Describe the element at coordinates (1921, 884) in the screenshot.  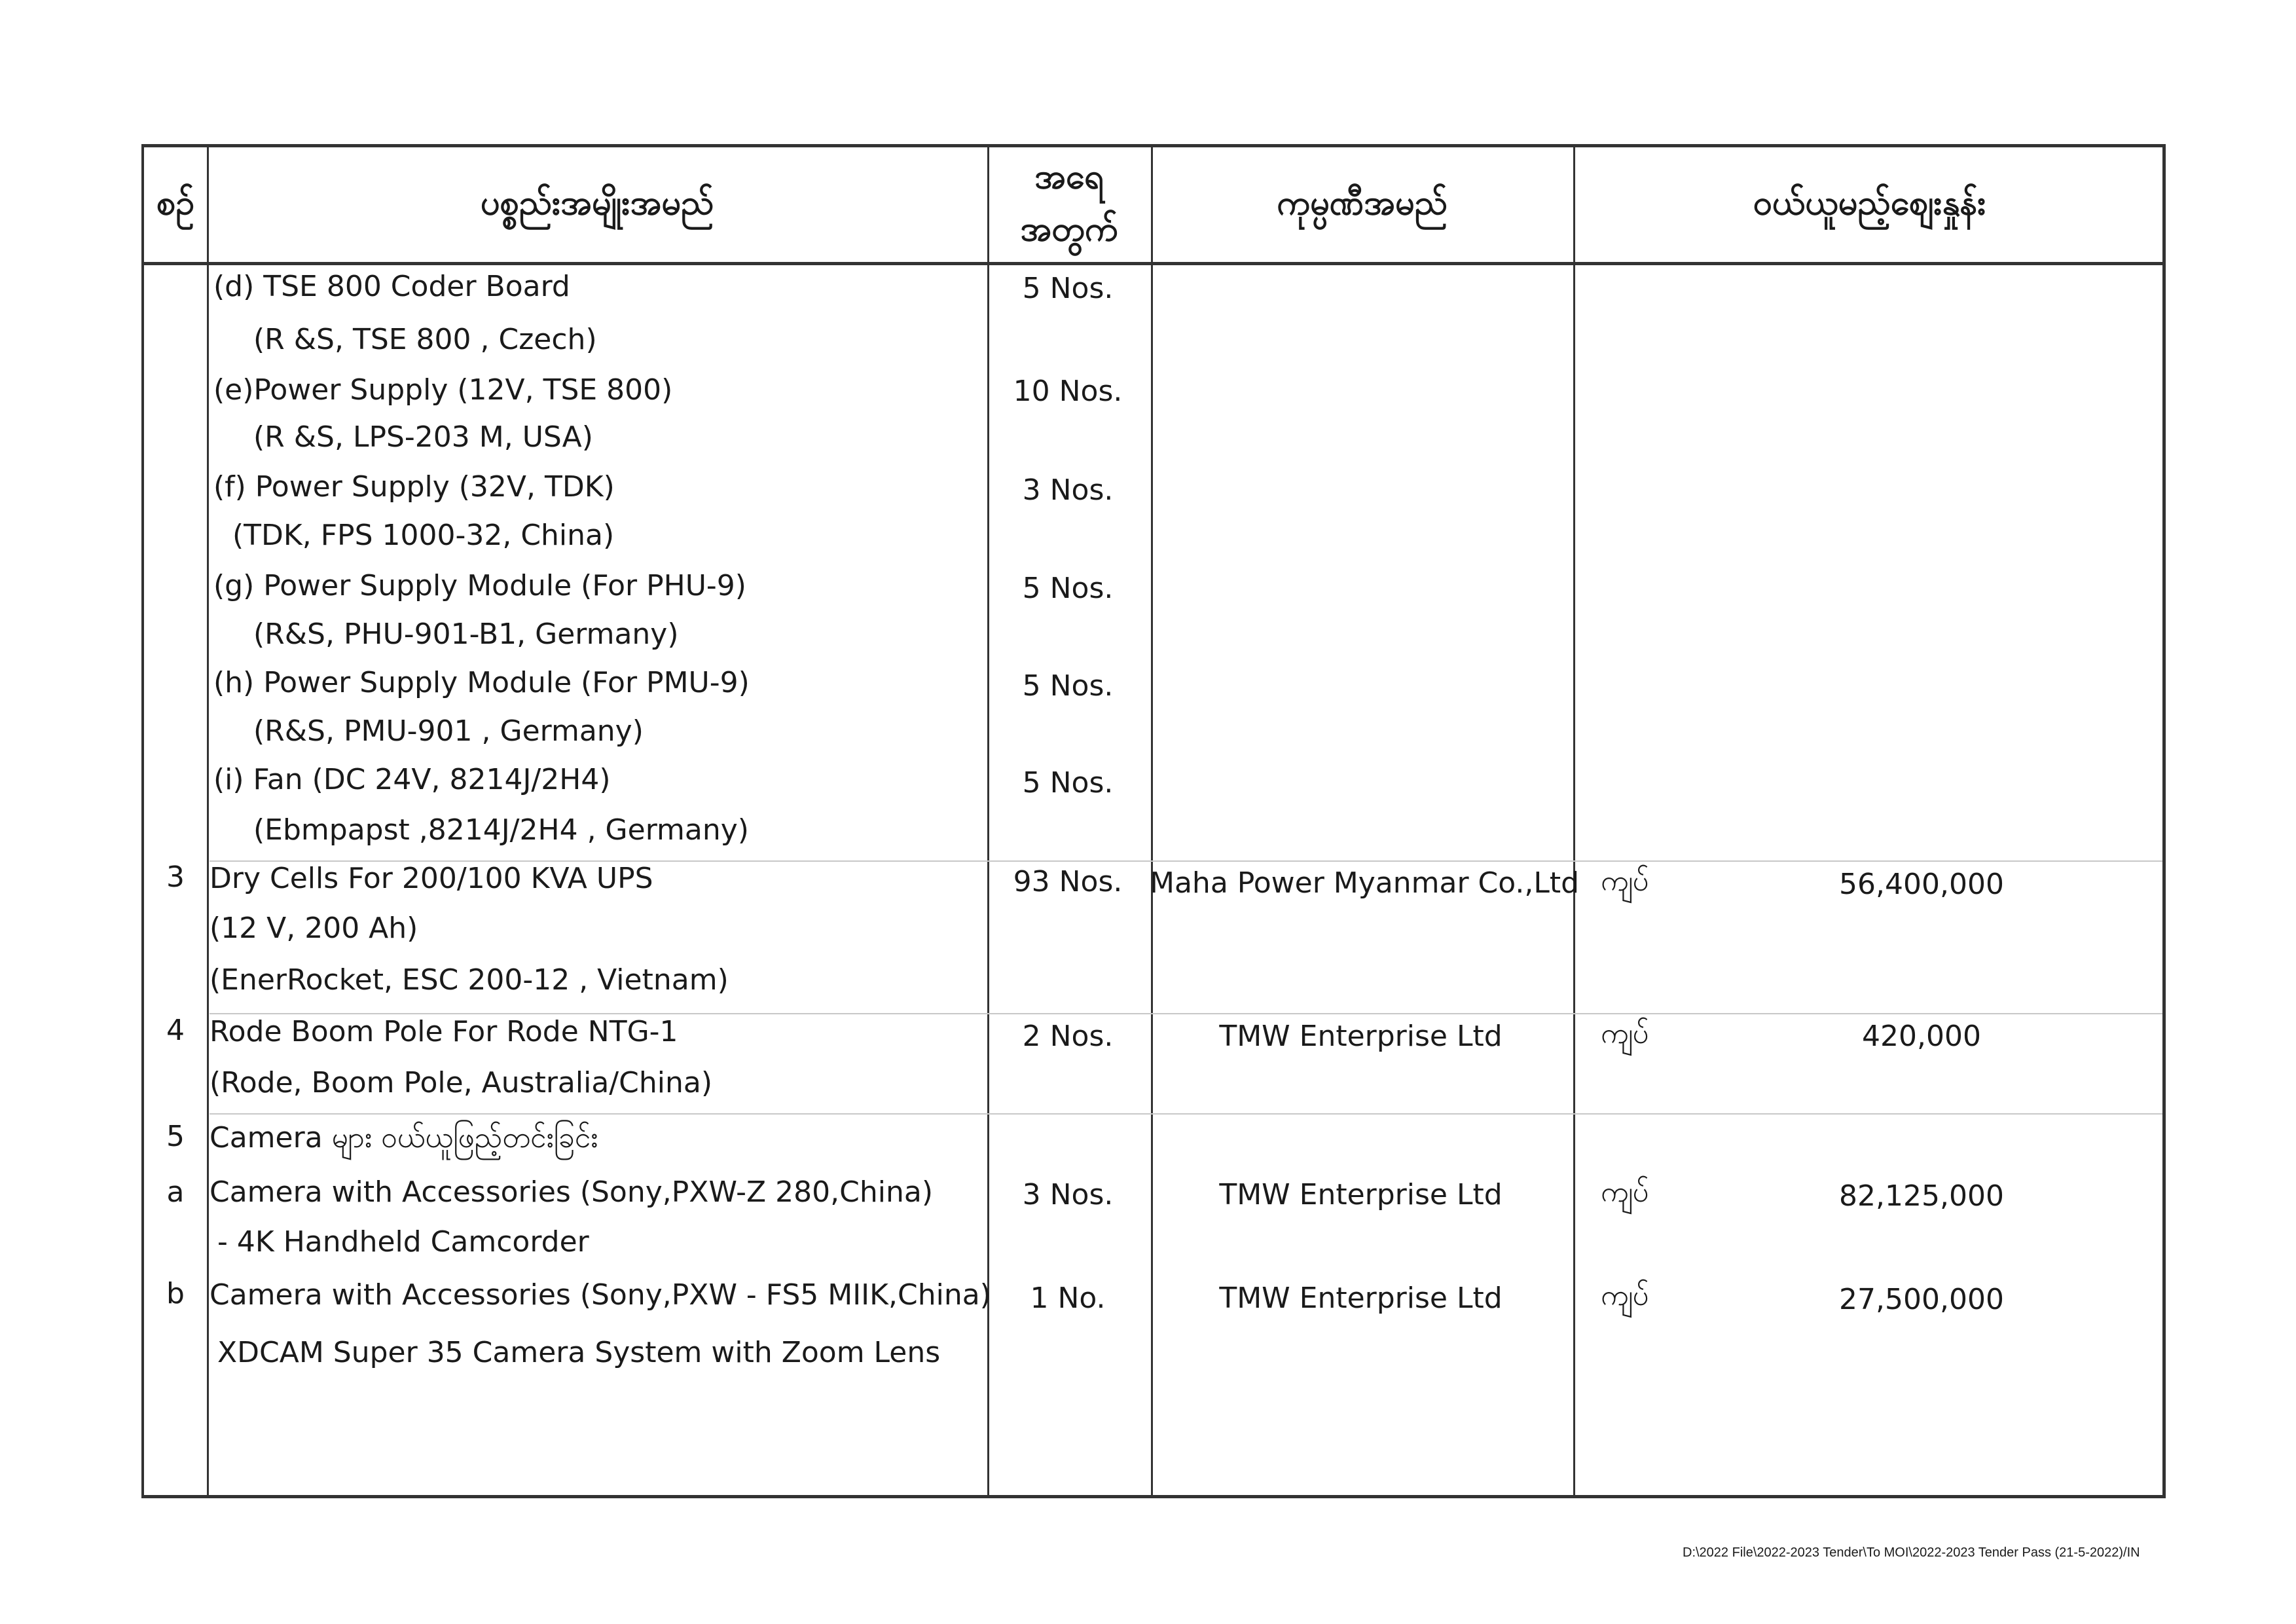
I see `price: 56,400,000` at that location.